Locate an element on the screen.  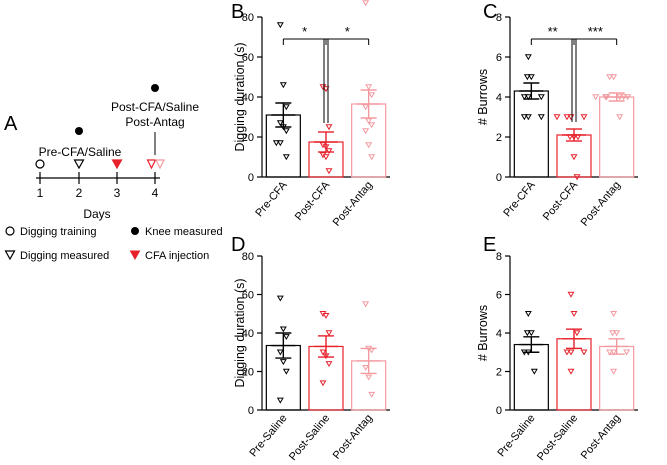
panel-letter-b: B is located at coordinates (237, 12).